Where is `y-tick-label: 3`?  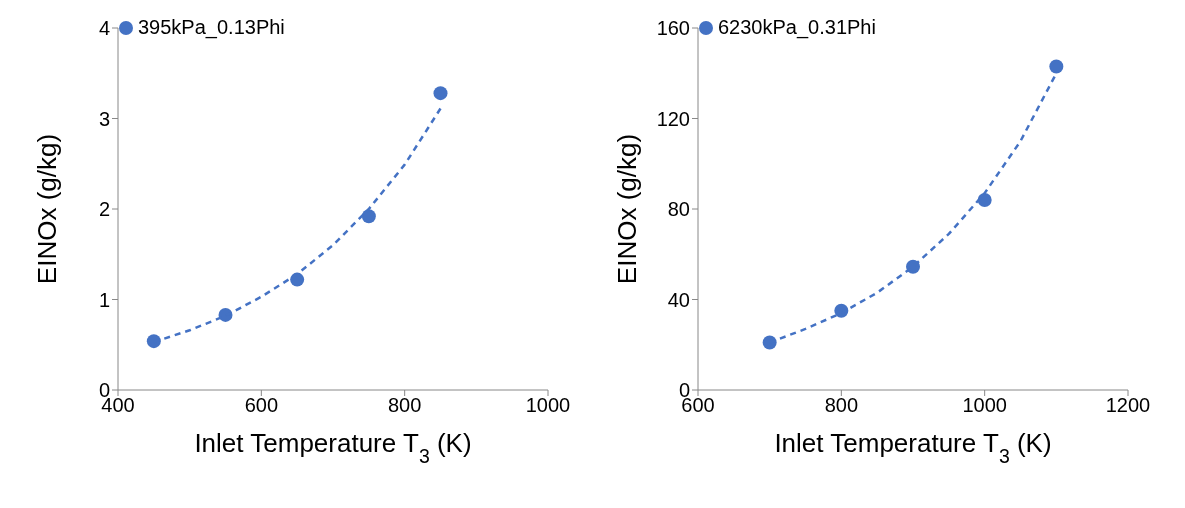
y-tick-label: 3 is located at coordinates (104, 118).